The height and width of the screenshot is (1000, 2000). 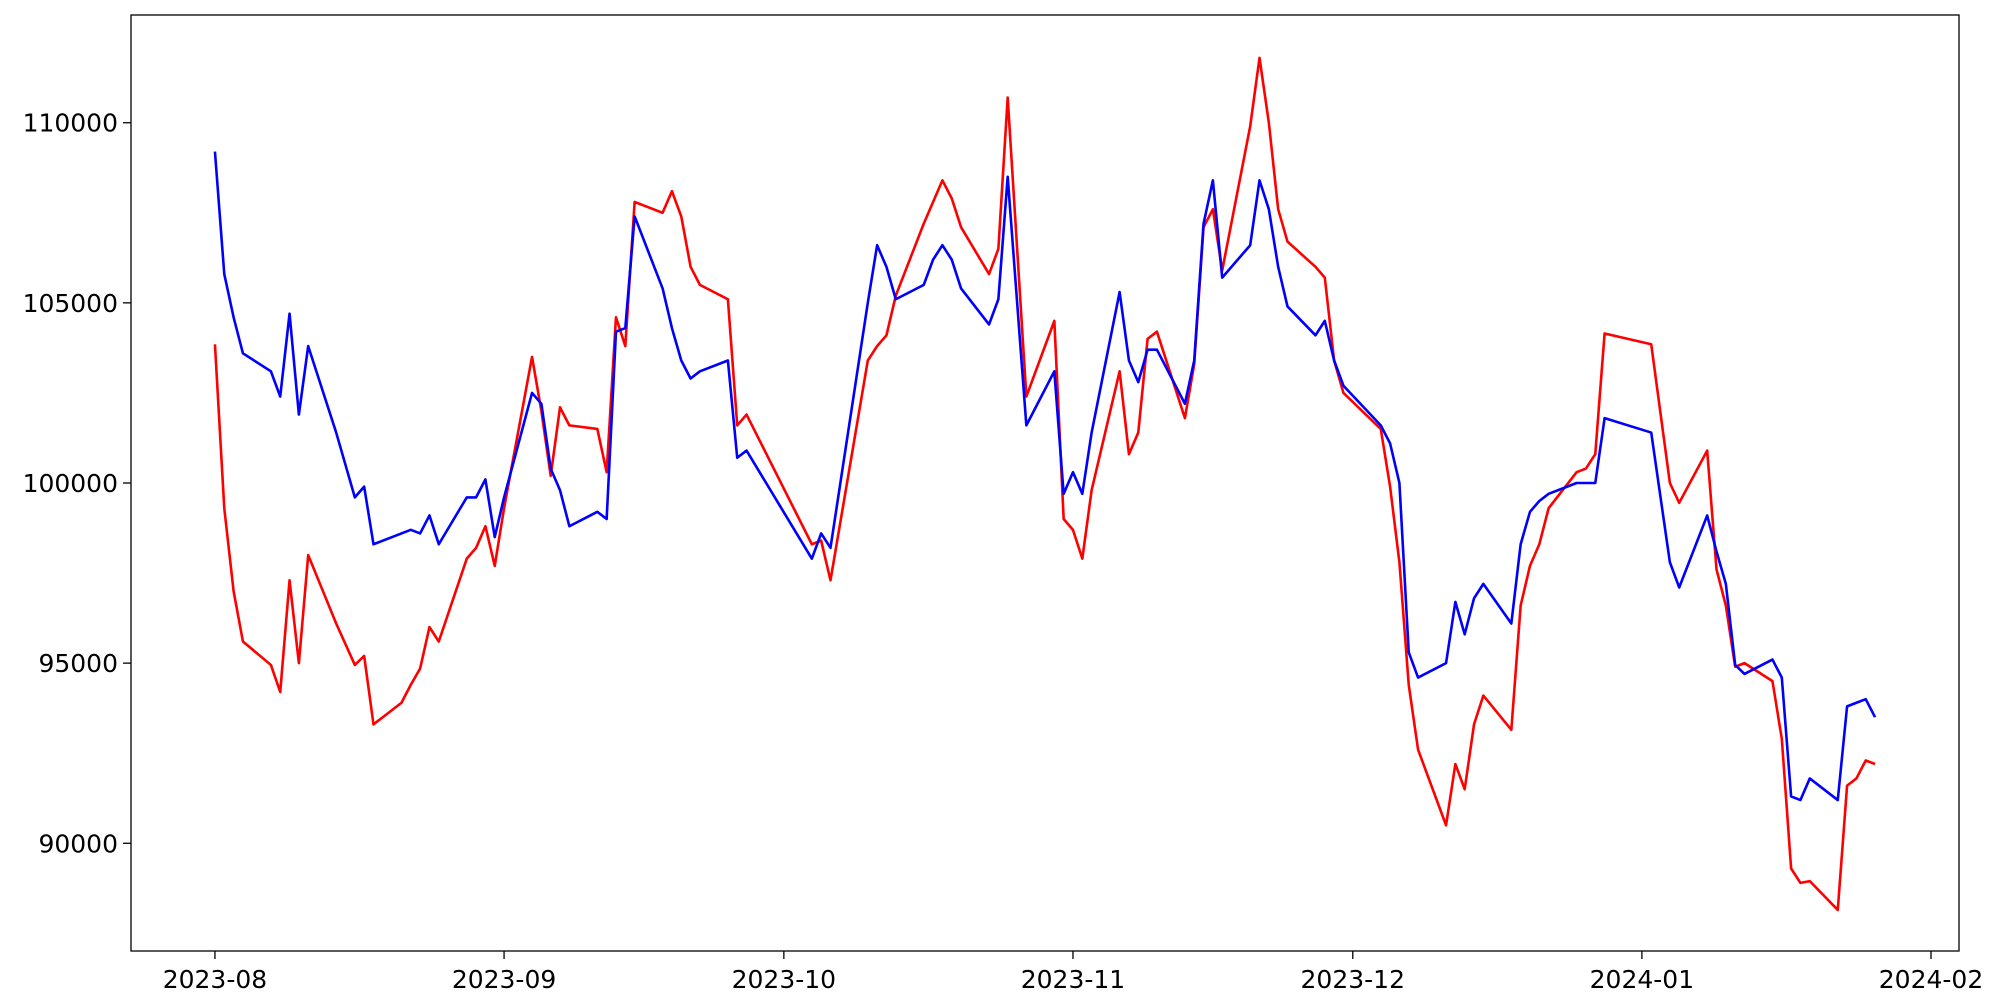 I want to click on y-tick-label: 100000, so click(x=70, y=483).